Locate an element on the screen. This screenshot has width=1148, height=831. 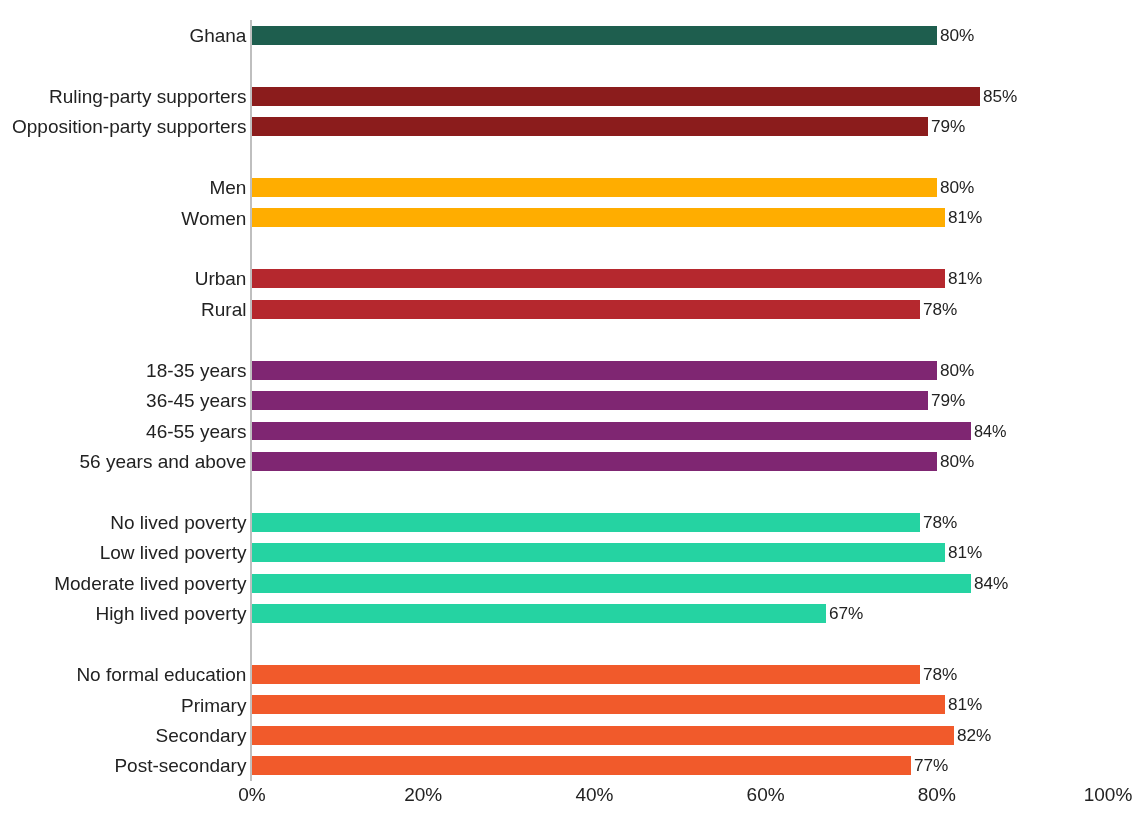
y-tick-label: Moderate lived poverty is located at coordinates (150, 583).